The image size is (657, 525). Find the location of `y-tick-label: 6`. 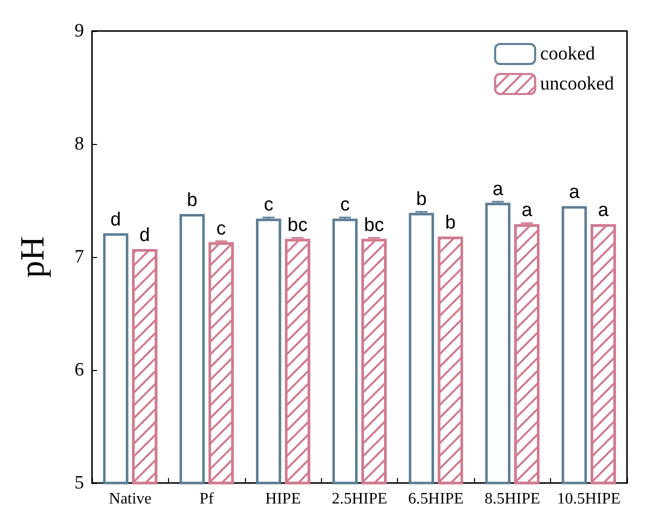

y-tick-label: 6 is located at coordinates (79, 370).